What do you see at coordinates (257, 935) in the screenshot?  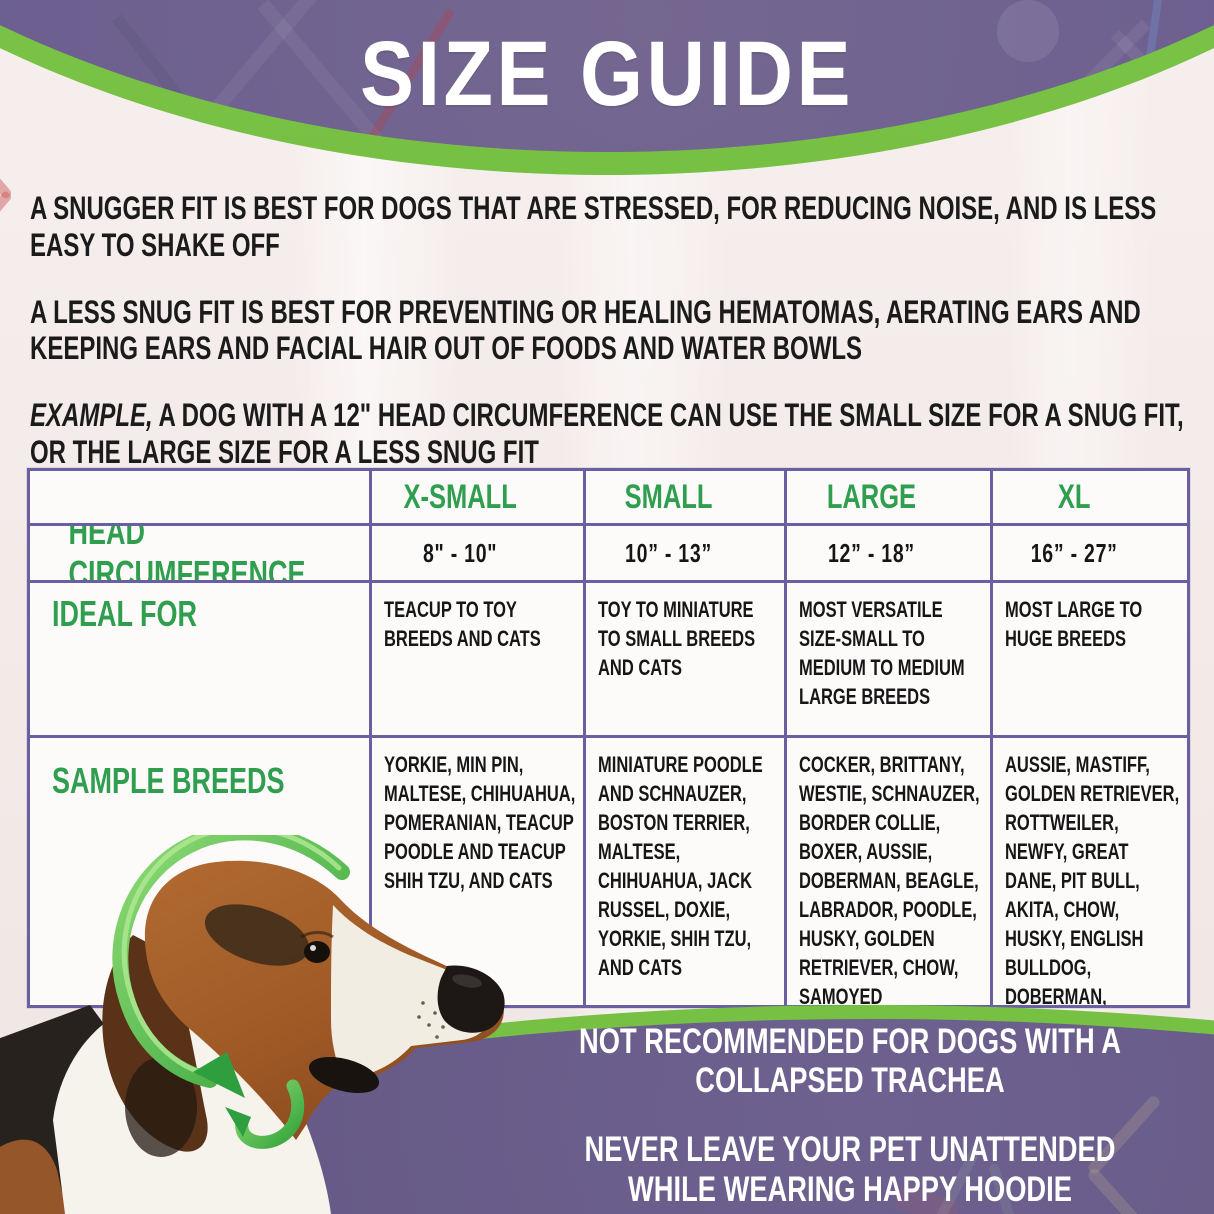 I see `dog-forehead-patch` at bounding box center [257, 935].